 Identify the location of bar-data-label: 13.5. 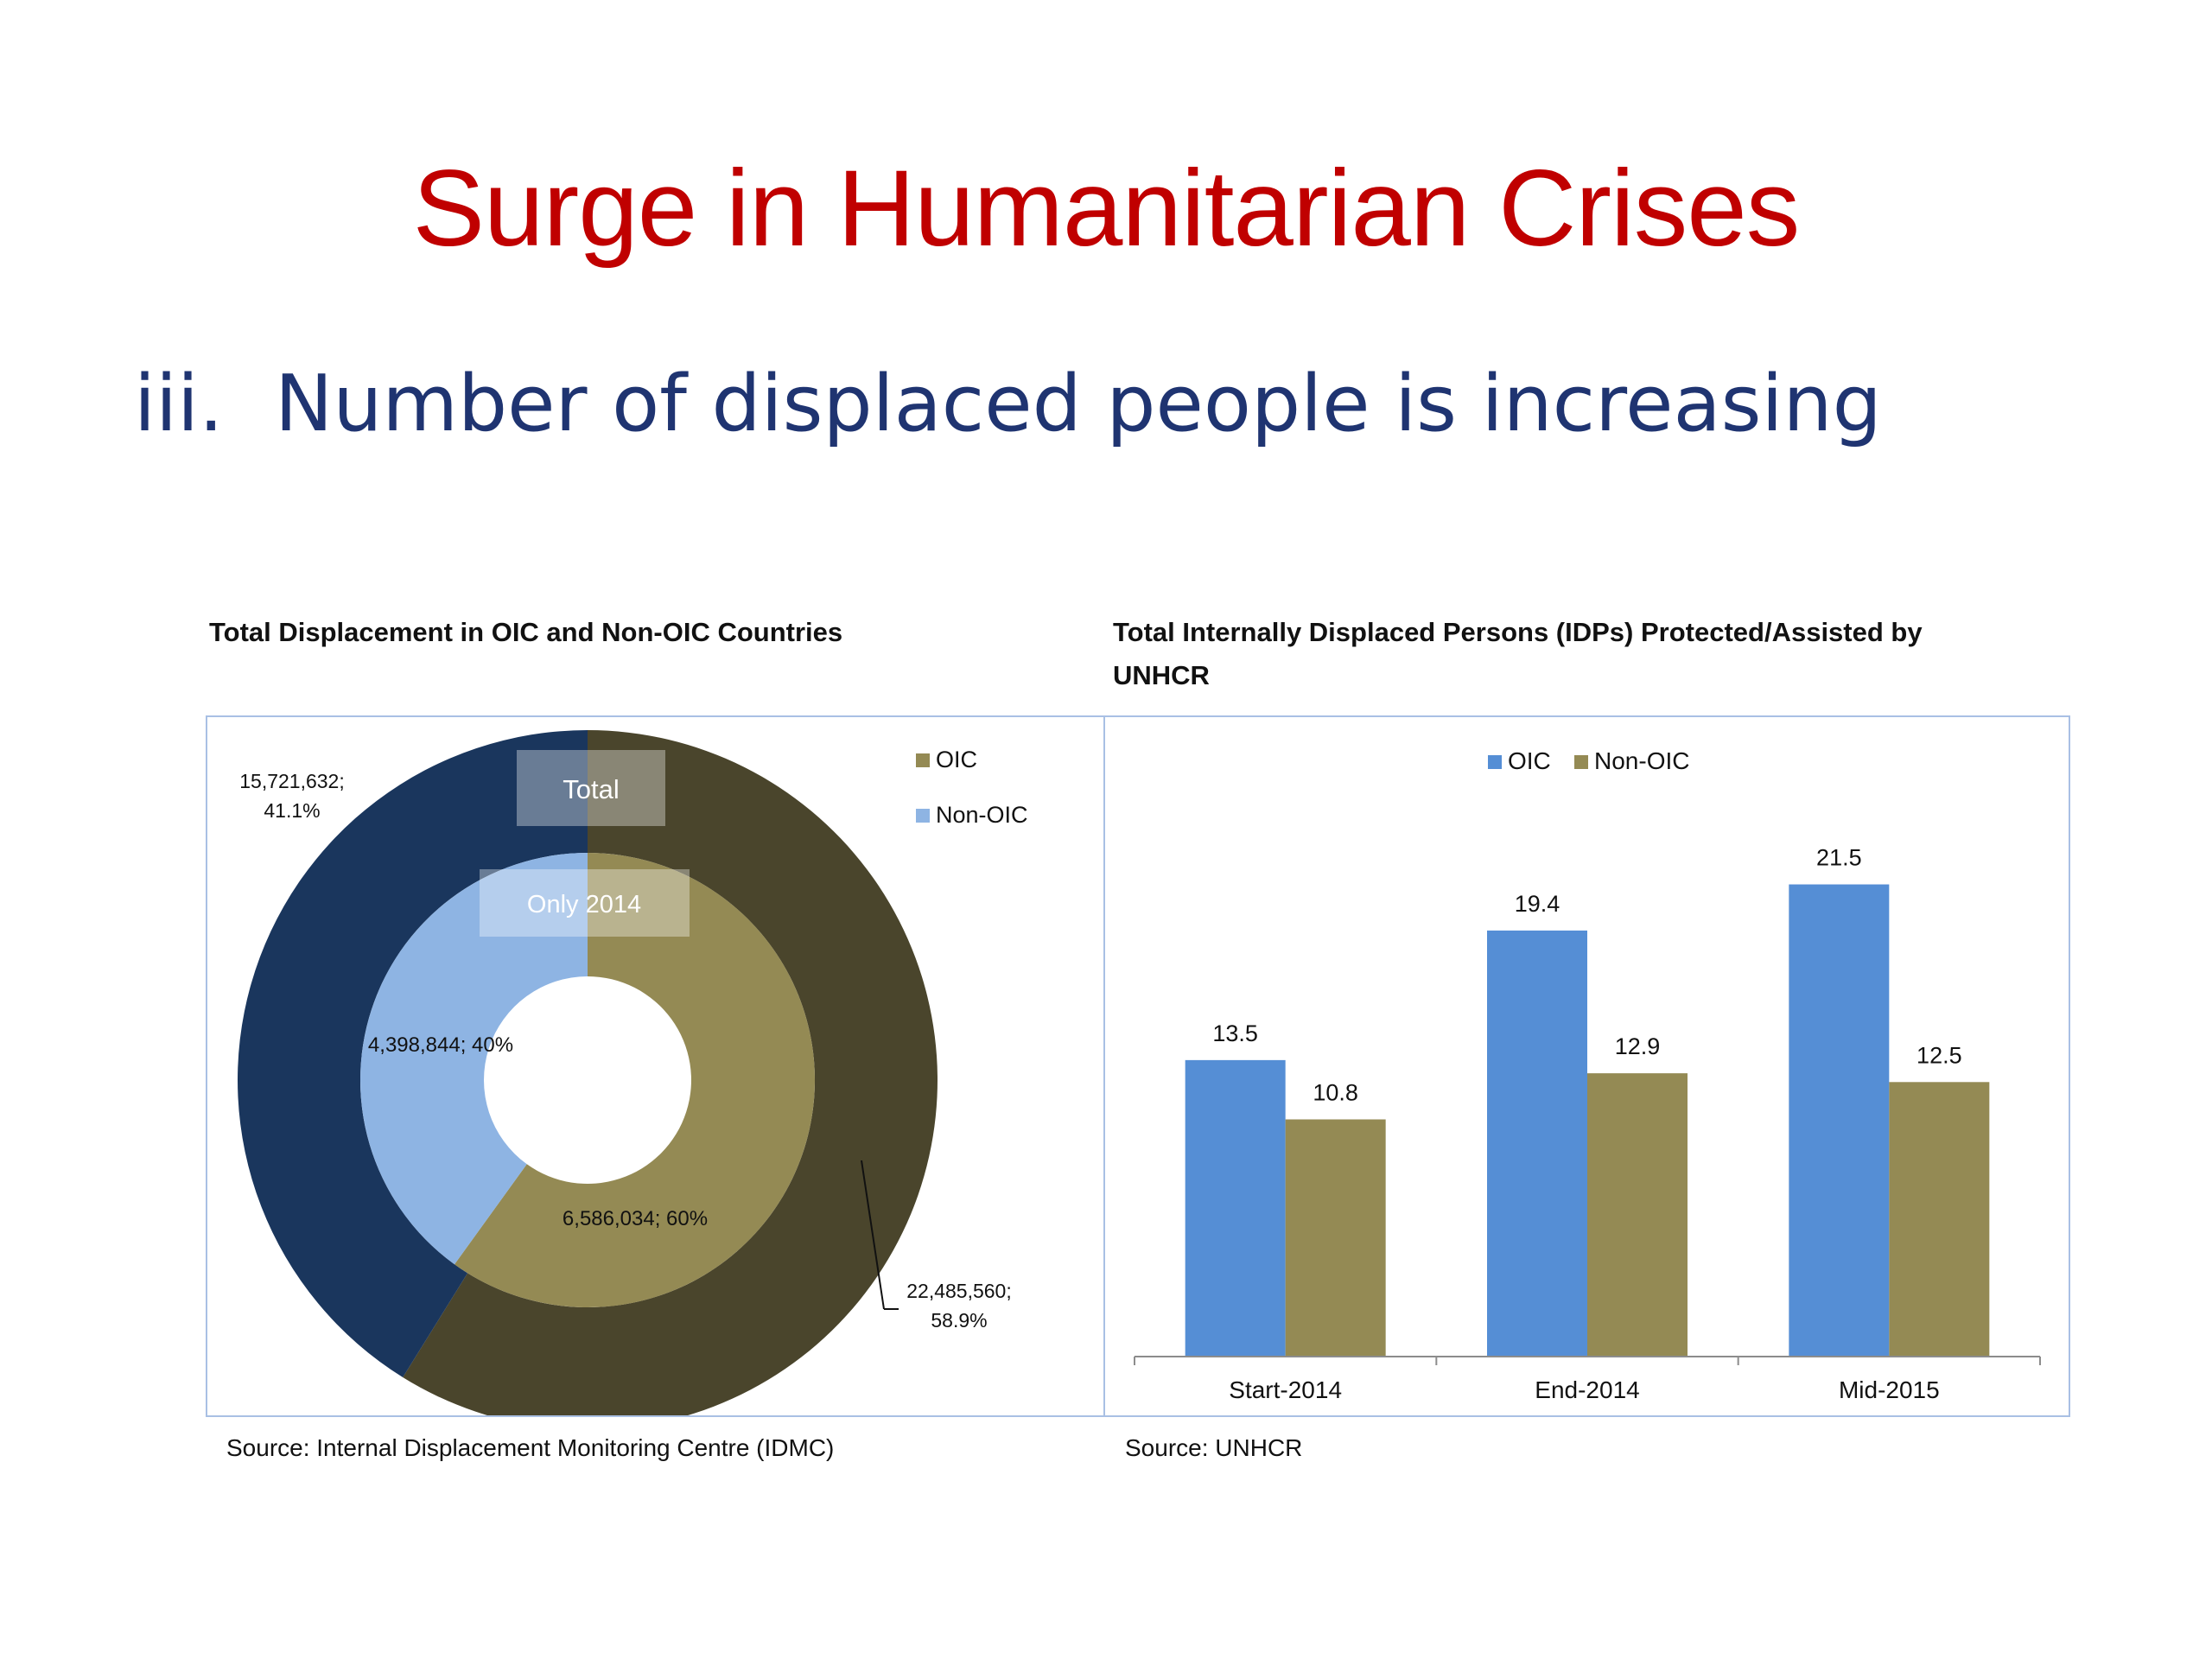
(1235, 1033).